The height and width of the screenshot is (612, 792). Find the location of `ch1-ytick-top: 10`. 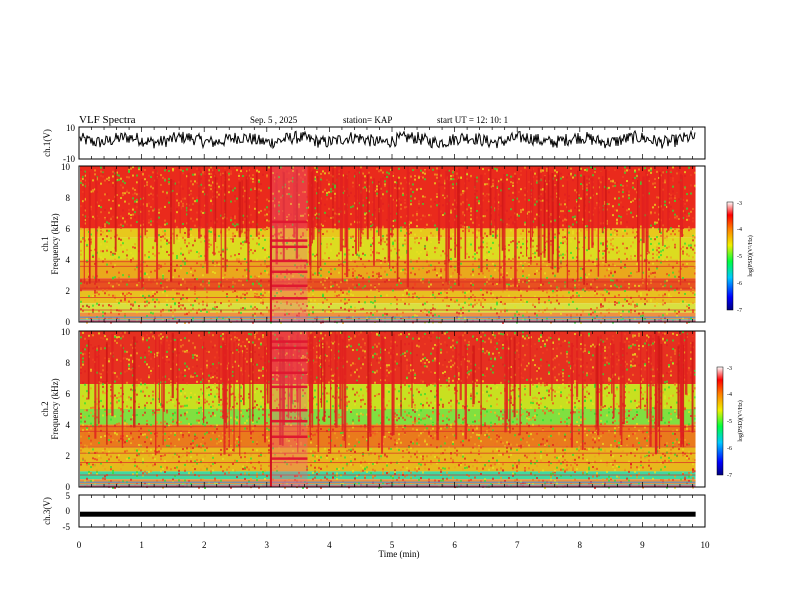

ch1-ytick-top: 10 is located at coordinates (71, 128).